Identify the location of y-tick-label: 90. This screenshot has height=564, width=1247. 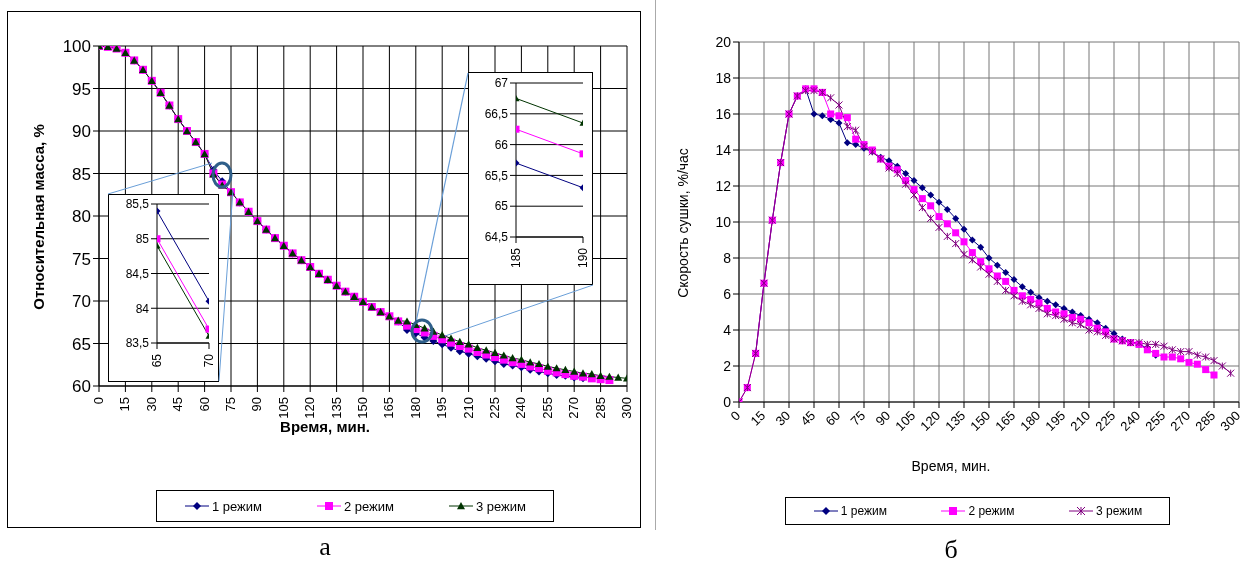
(81, 132).